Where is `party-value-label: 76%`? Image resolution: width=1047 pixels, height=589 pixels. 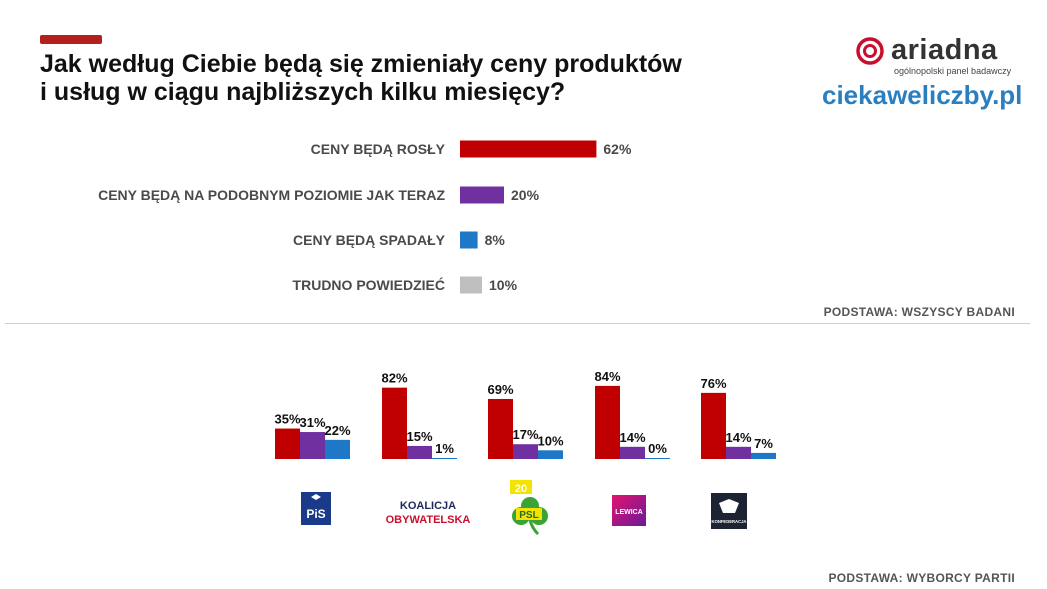 party-value-label: 76% is located at coordinates (713, 383).